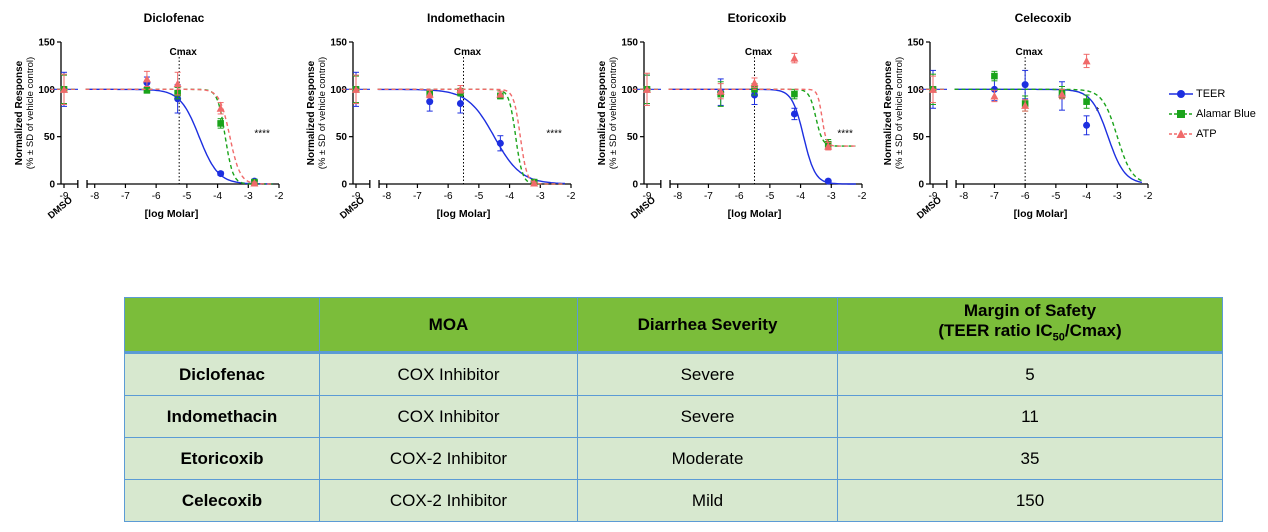  Describe the element at coordinates (554, 134) in the screenshot. I see `significance-annotation: ****` at that location.